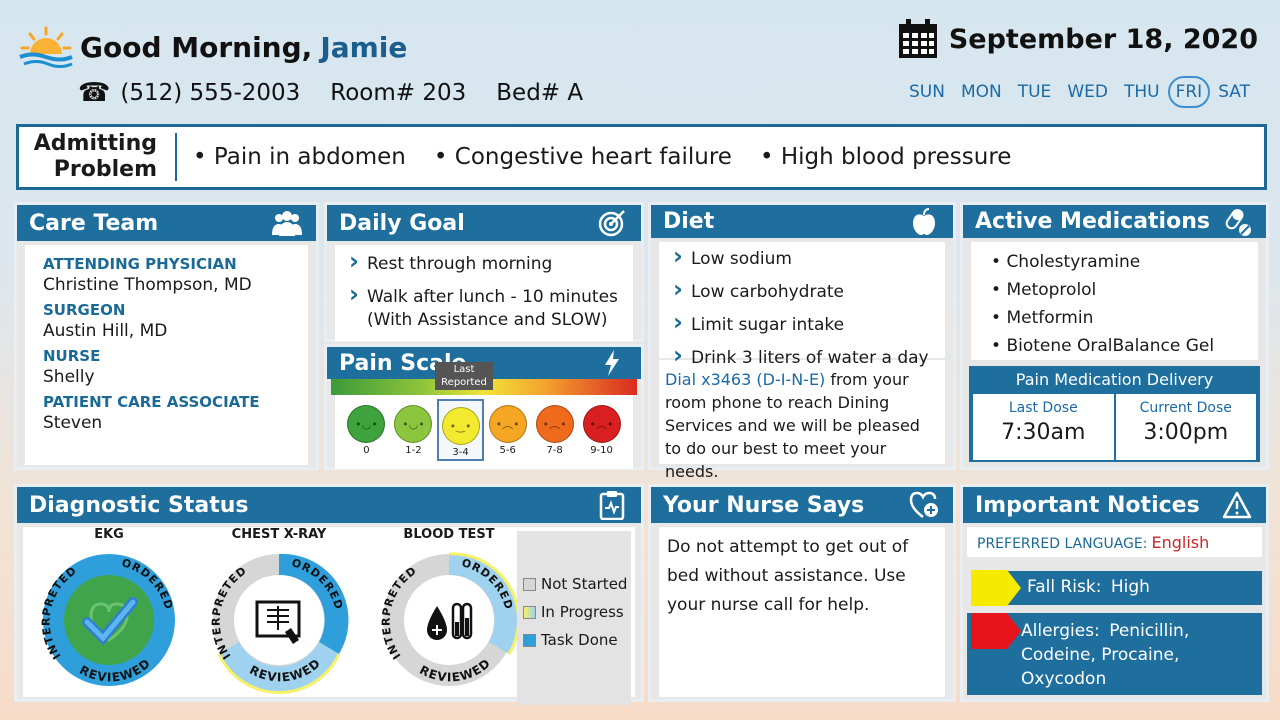 Image resolution: width=1280 pixels, height=720 pixels. Describe the element at coordinates (582, 612) in the screenshot. I see `legend-label: In Progress` at that location.